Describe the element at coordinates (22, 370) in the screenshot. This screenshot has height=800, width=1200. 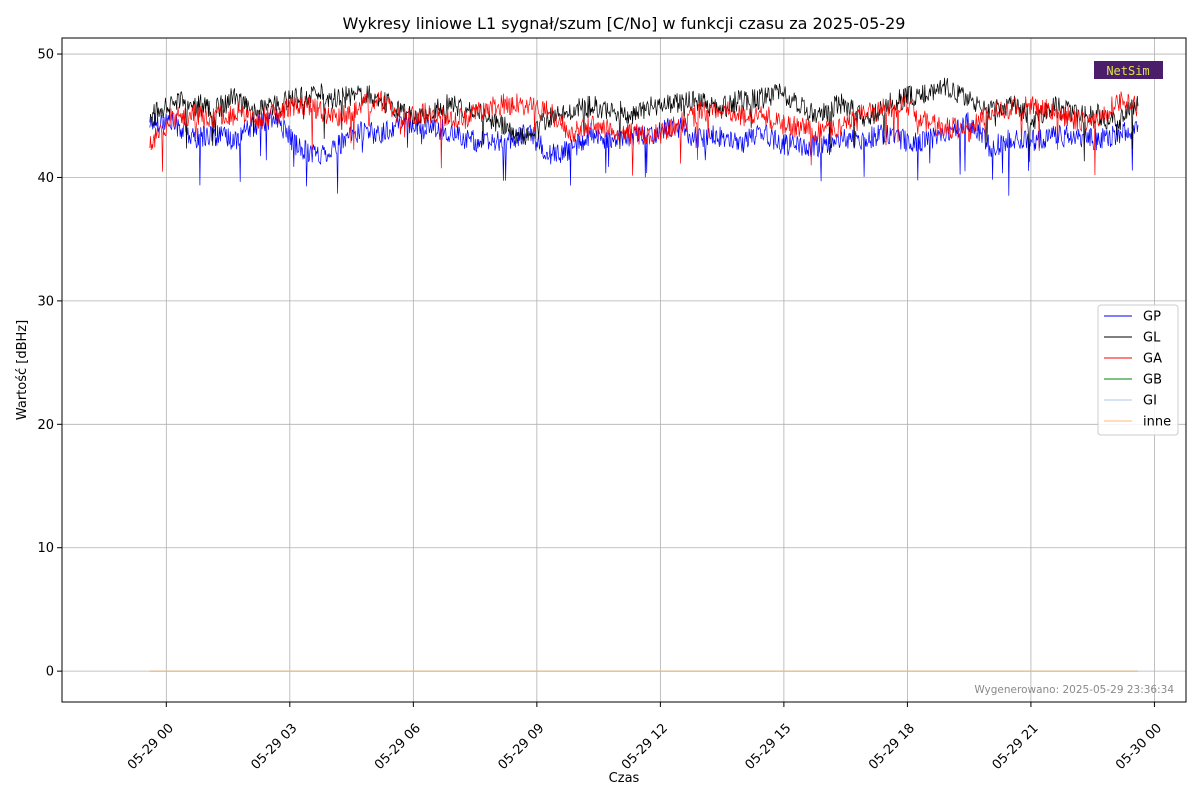
I see `y-axis-label: Wartość [dBHz]` at that location.